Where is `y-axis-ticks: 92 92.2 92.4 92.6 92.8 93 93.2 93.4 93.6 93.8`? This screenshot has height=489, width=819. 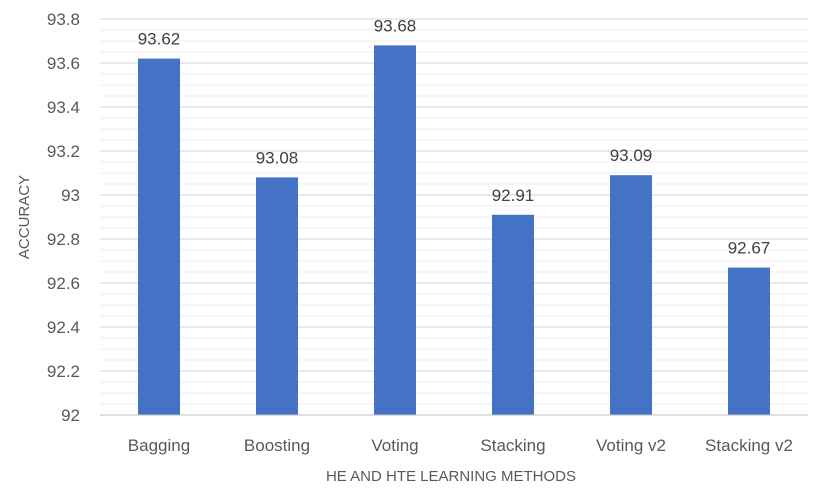 y-axis-ticks: 92 92.2 92.4 92.6 92.8 93 93.2 93.4 93.6 93.8 is located at coordinates (63, 217).